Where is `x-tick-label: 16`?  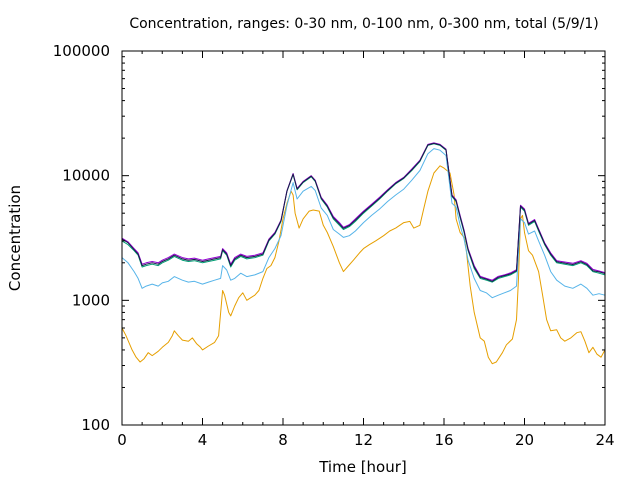
x-tick-label: 16 is located at coordinates (443, 440).